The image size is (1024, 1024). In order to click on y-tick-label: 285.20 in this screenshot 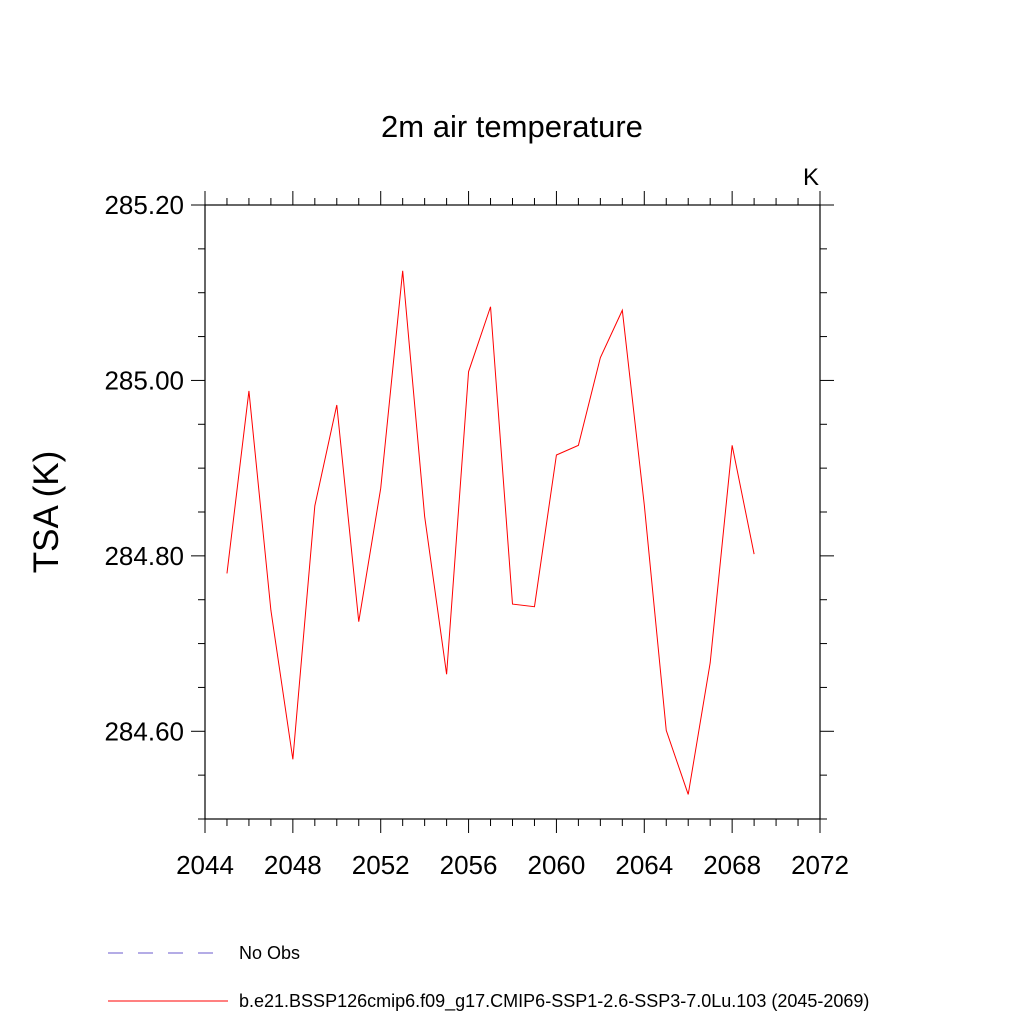, I will do `click(144, 205)`.